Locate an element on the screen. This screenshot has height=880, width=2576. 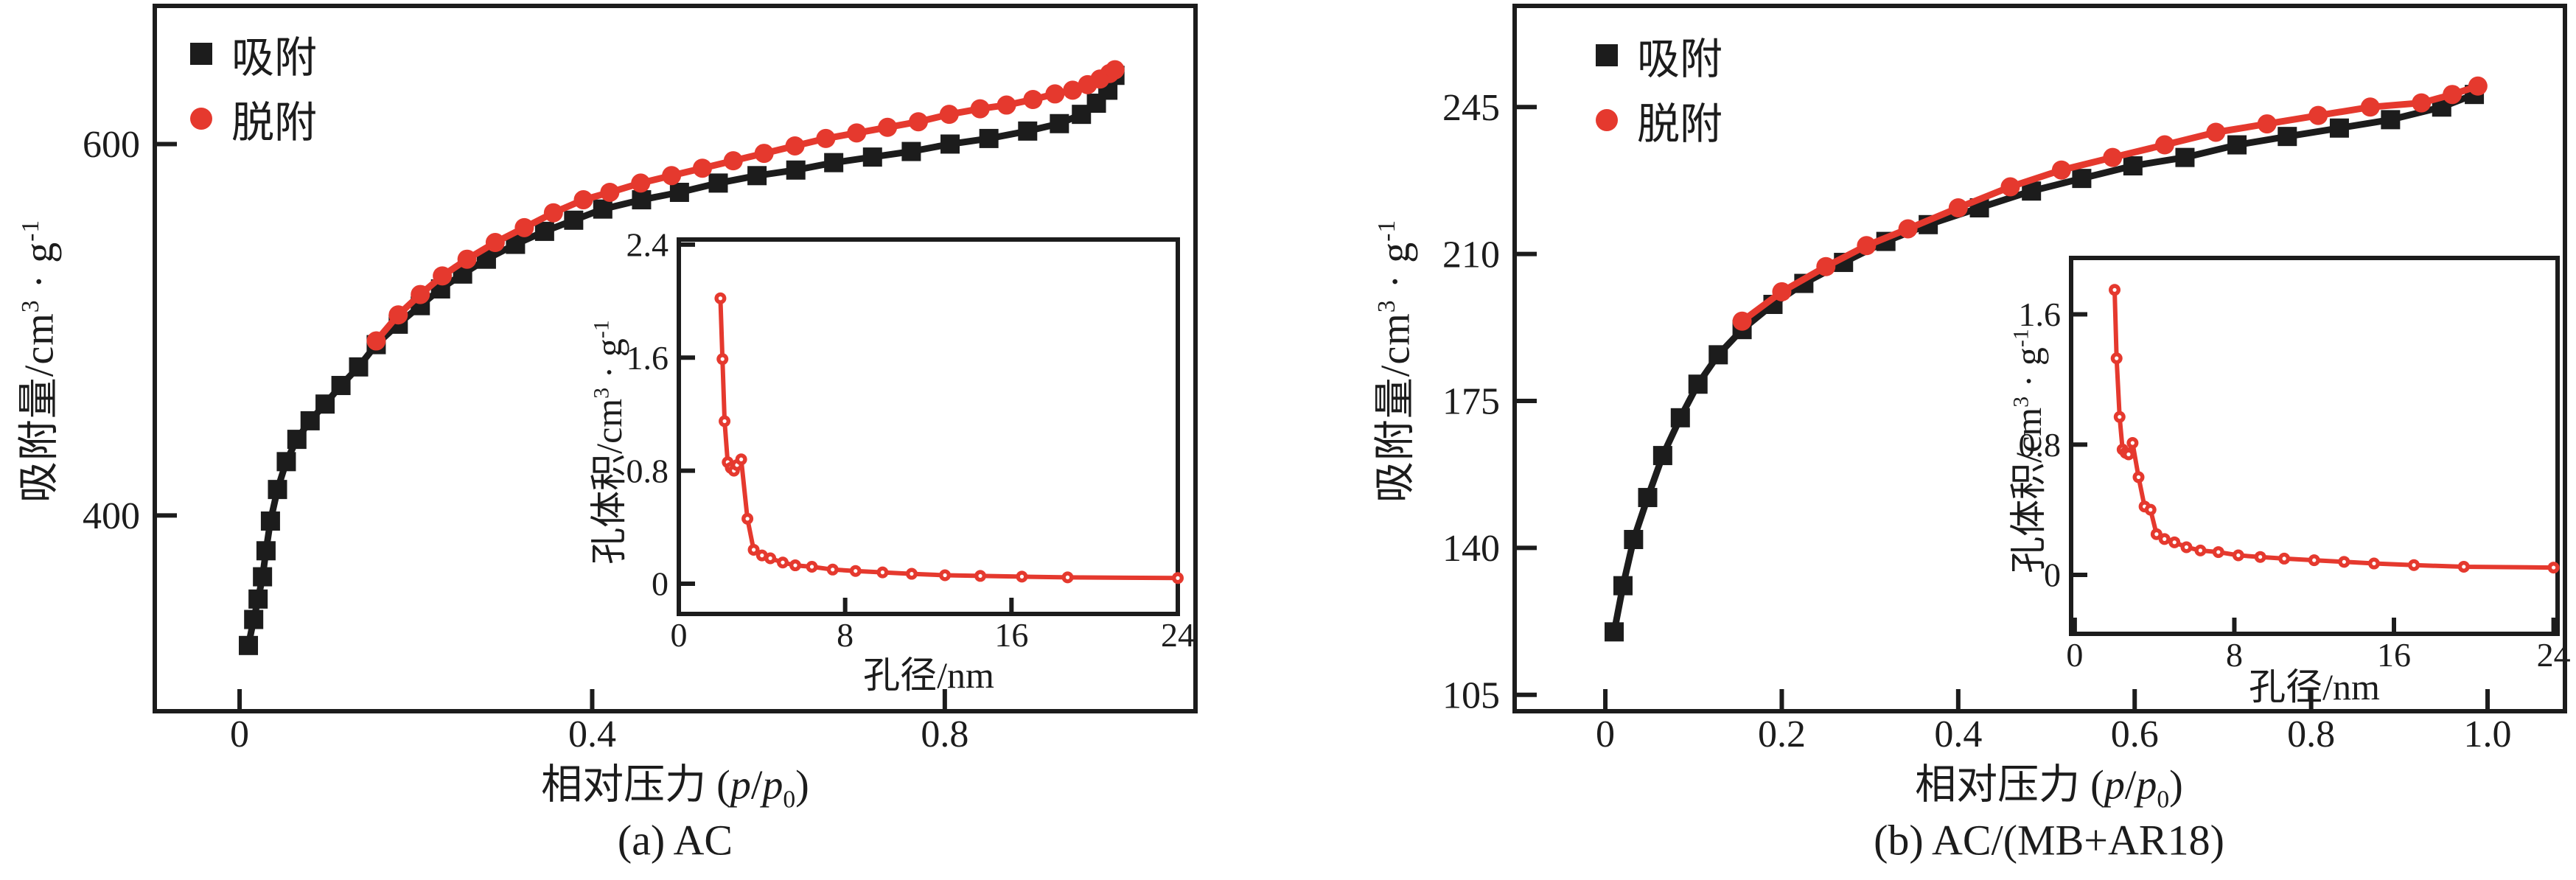
panel-b-inset-y-tick-label: 1.6 is located at coordinates (2040, 315).